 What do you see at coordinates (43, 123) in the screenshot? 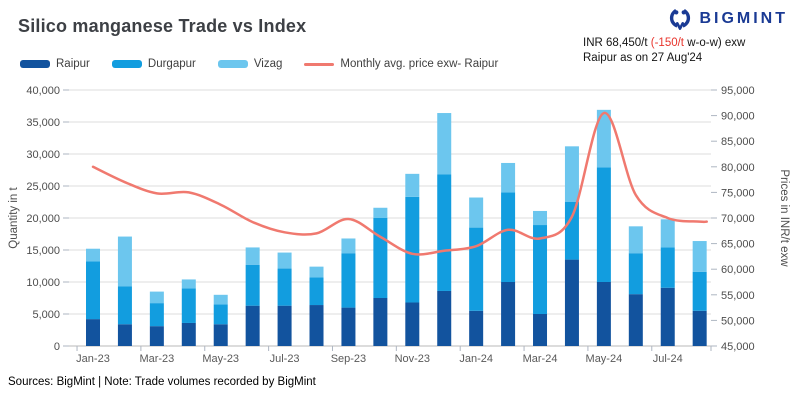
I see `left-axis-tick-label: 35,000` at bounding box center [43, 123].